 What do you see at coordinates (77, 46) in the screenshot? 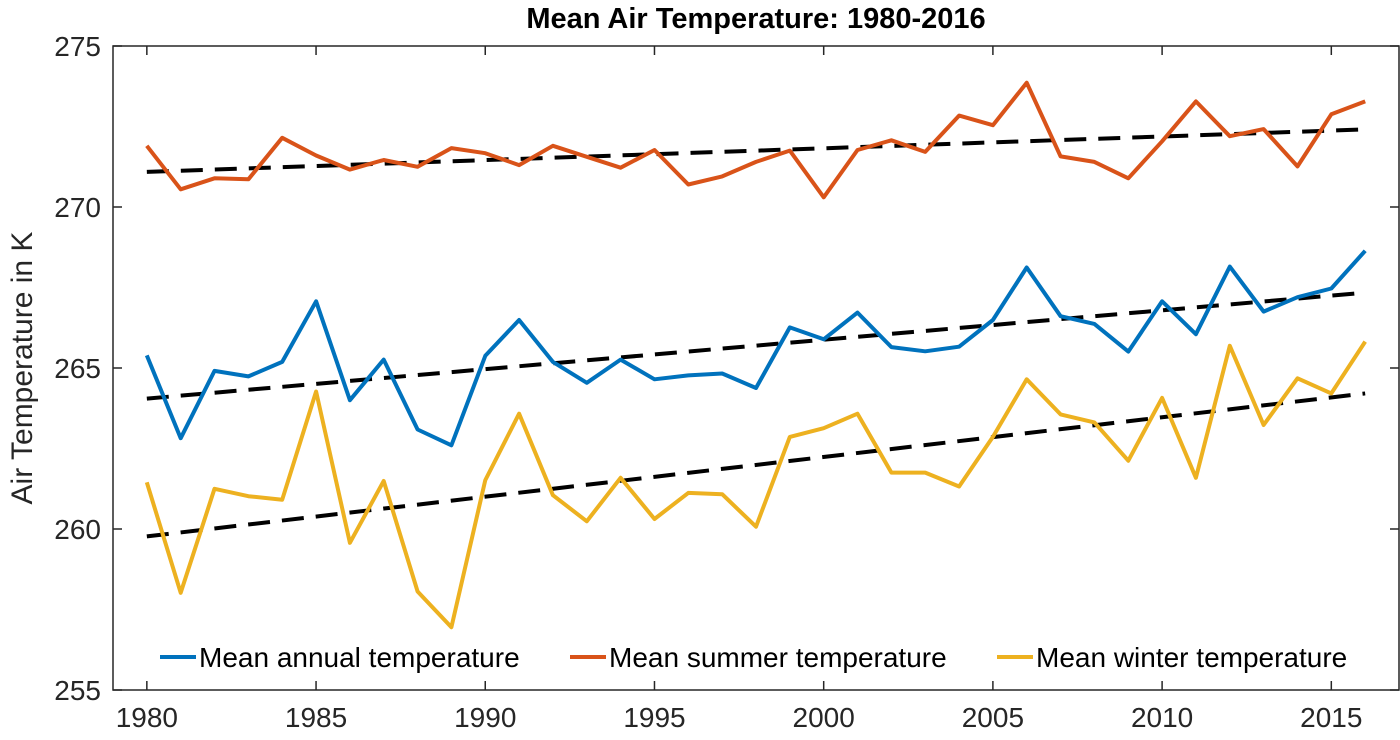
I see `y-tick-label: 275` at bounding box center [77, 46].